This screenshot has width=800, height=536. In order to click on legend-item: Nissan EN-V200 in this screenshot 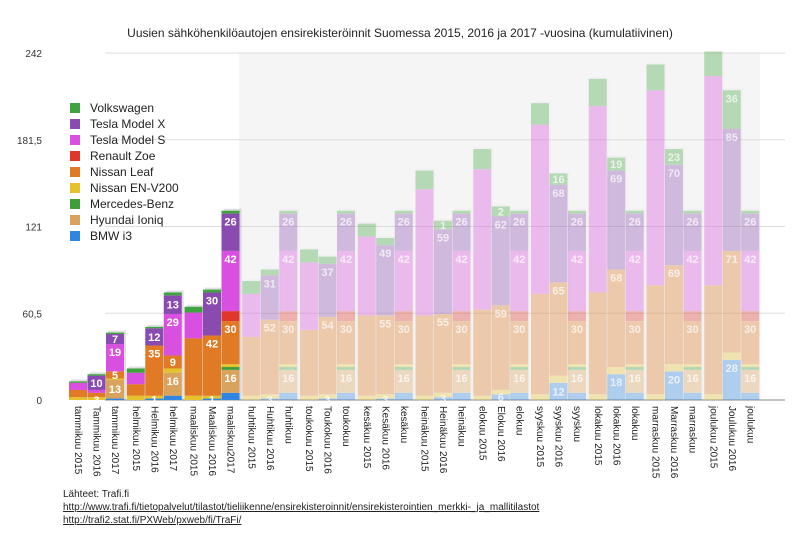, I will do `click(124, 188)`.